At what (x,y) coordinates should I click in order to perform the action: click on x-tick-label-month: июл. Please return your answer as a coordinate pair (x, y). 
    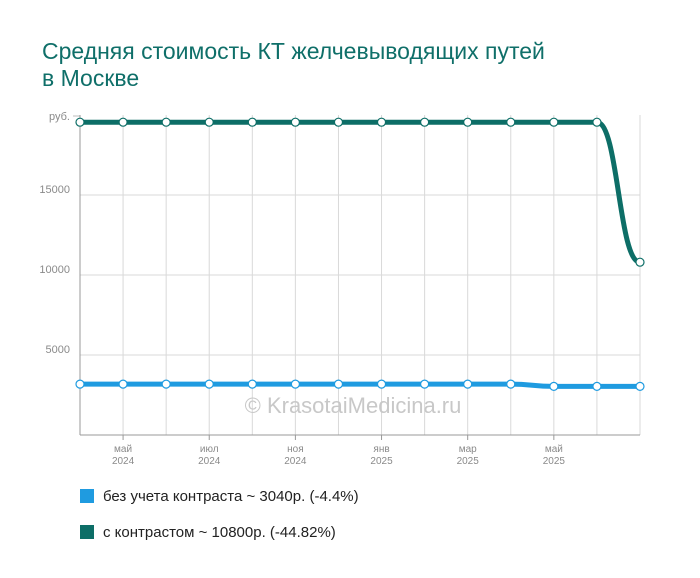
    Looking at the image, I should click on (209, 449).